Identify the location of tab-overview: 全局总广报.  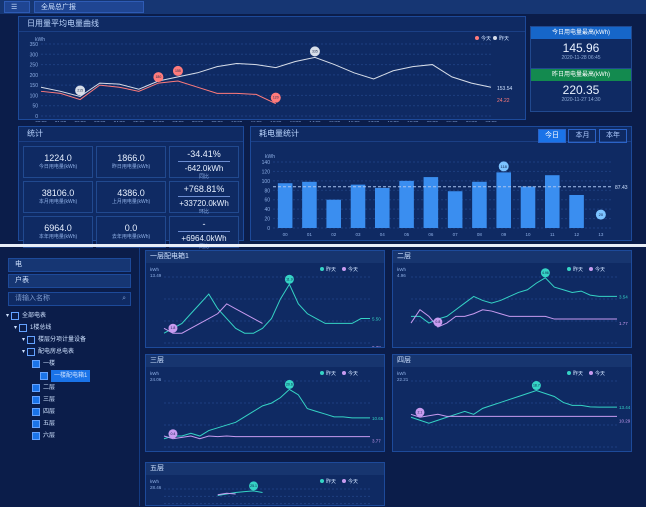
(89, 7).